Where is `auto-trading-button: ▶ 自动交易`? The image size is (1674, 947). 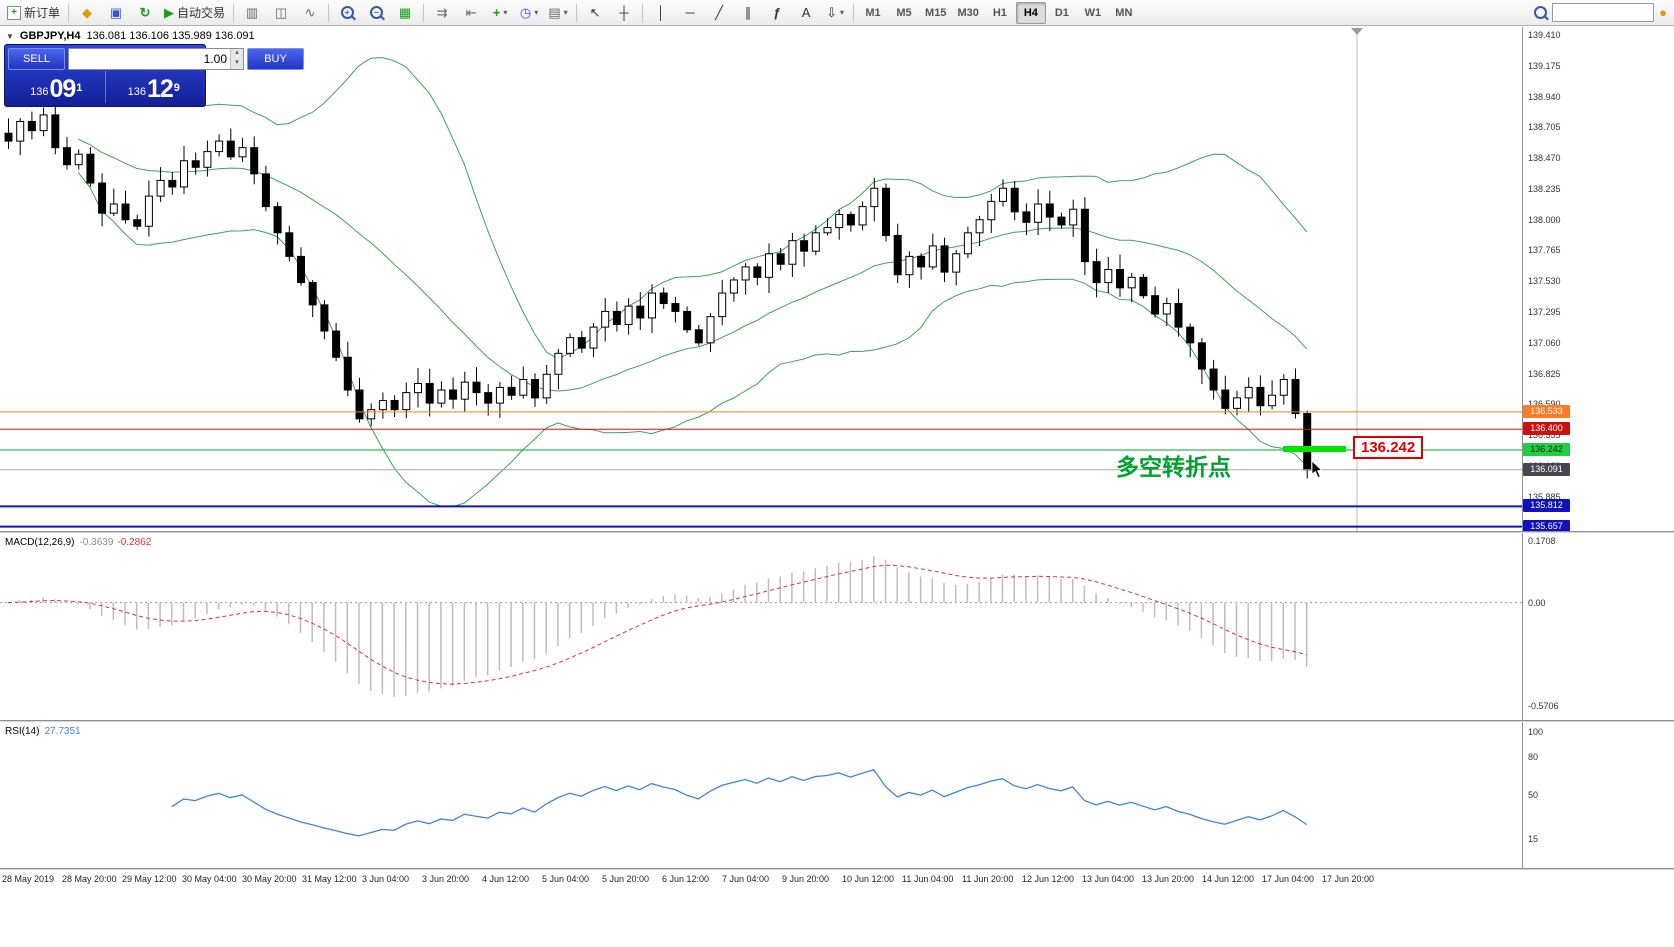
auto-trading-button: ▶ 自动交易 is located at coordinates (194, 13).